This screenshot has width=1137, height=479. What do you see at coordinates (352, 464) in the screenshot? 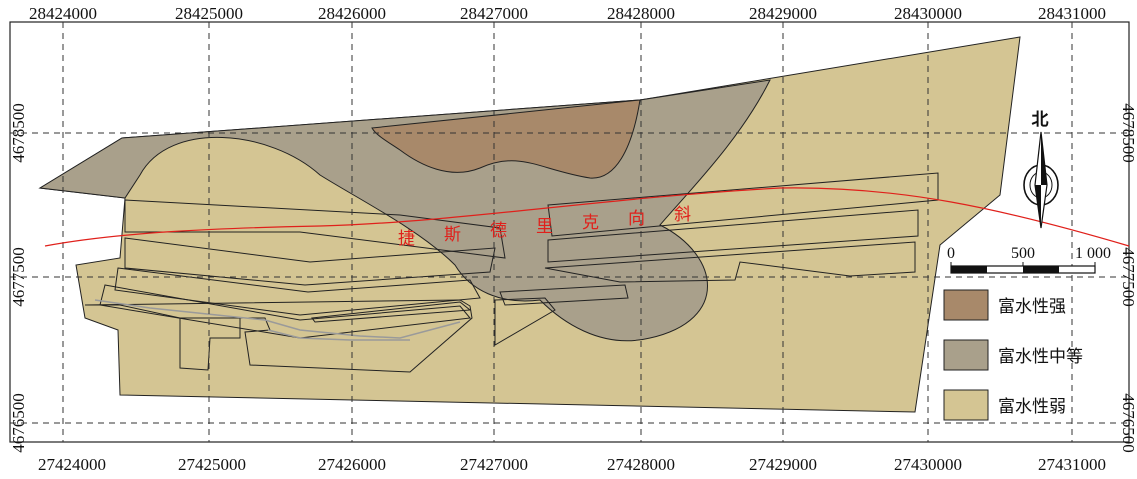
I see `bottom-tick: 27426000` at bounding box center [352, 464].